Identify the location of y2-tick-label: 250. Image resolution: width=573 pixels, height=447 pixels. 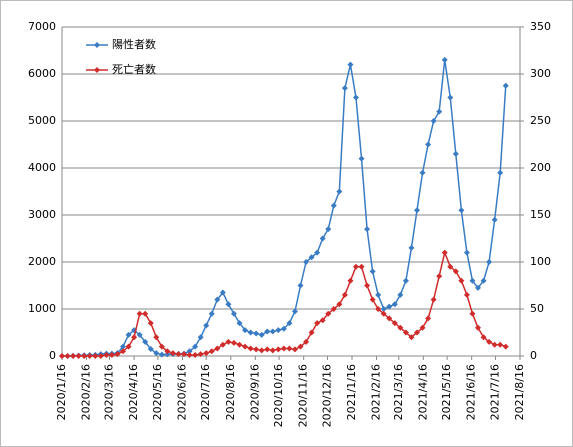
(540, 120).